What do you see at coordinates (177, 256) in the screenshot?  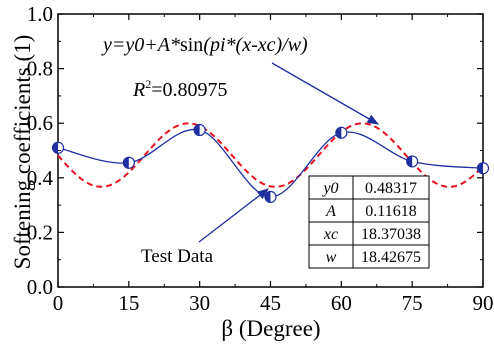 I see `test-data-label: Test Data` at bounding box center [177, 256].